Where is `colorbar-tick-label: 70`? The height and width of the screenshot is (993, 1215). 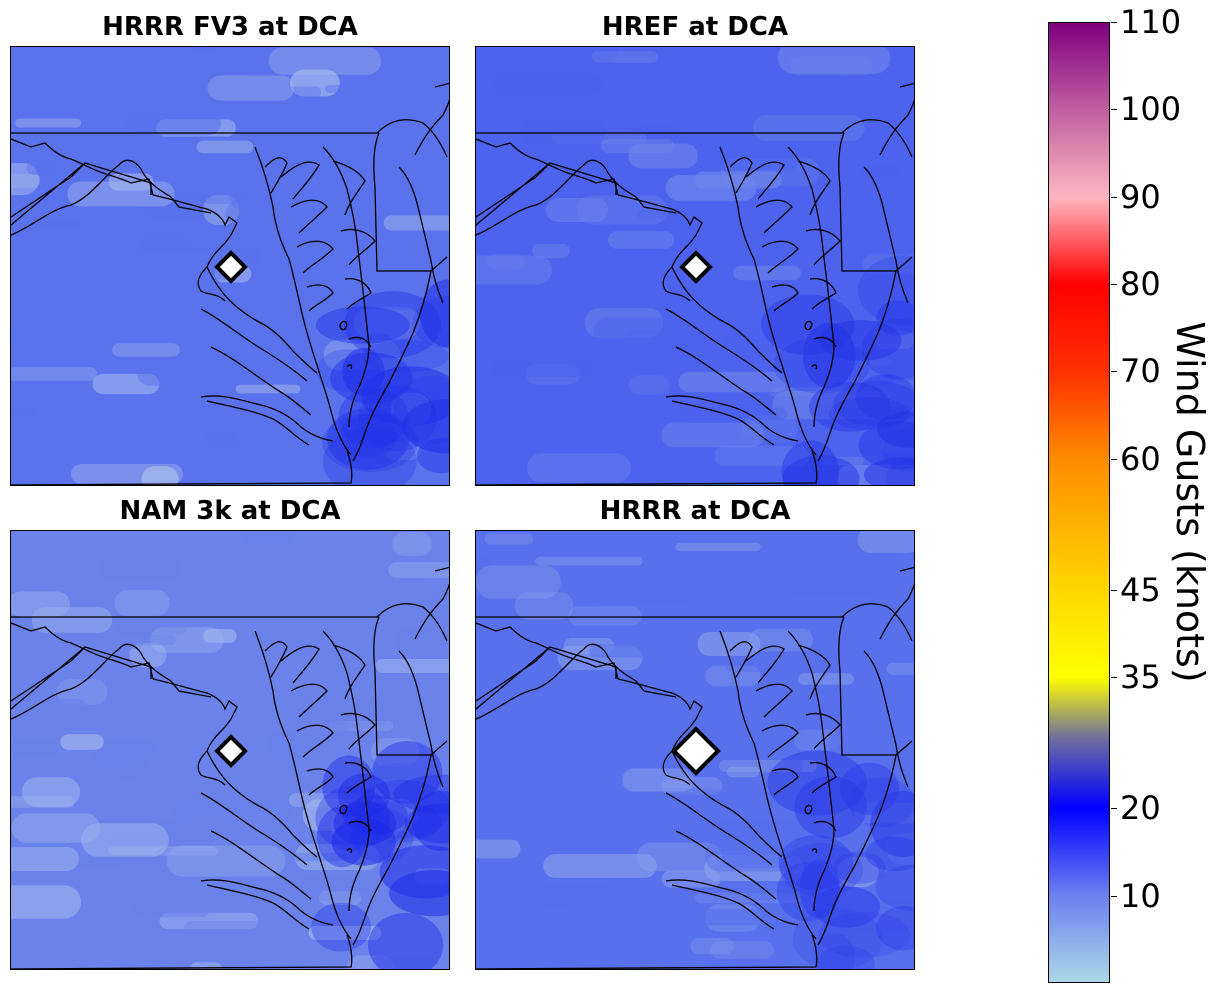
colorbar-tick-label: 70 is located at coordinates (1140, 371).